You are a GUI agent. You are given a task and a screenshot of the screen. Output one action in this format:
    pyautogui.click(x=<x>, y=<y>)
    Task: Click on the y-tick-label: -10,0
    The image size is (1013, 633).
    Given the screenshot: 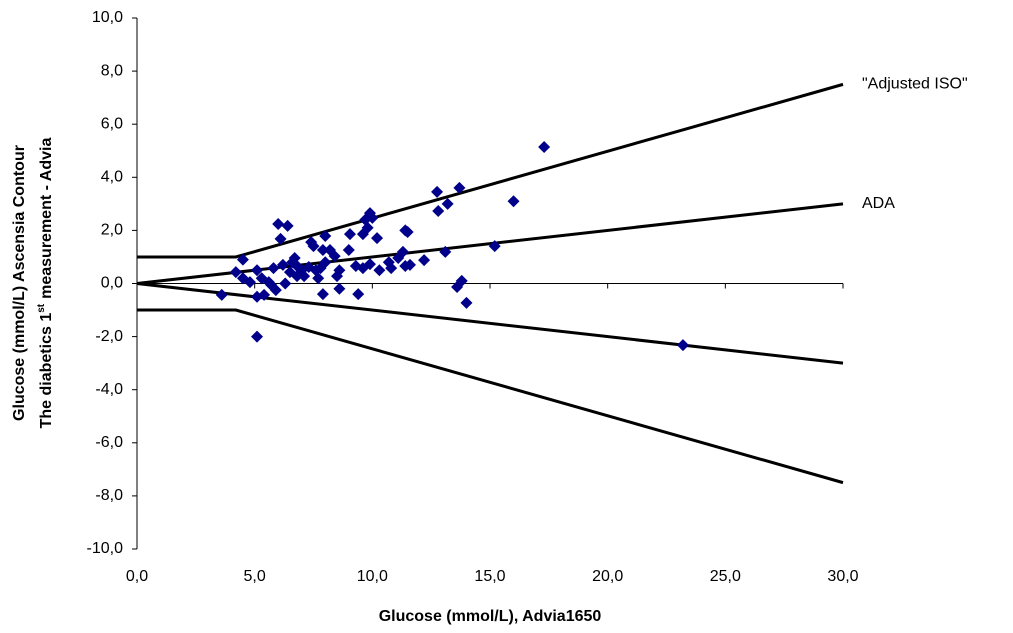 What is the action you would take?
    pyautogui.click(x=105, y=548)
    